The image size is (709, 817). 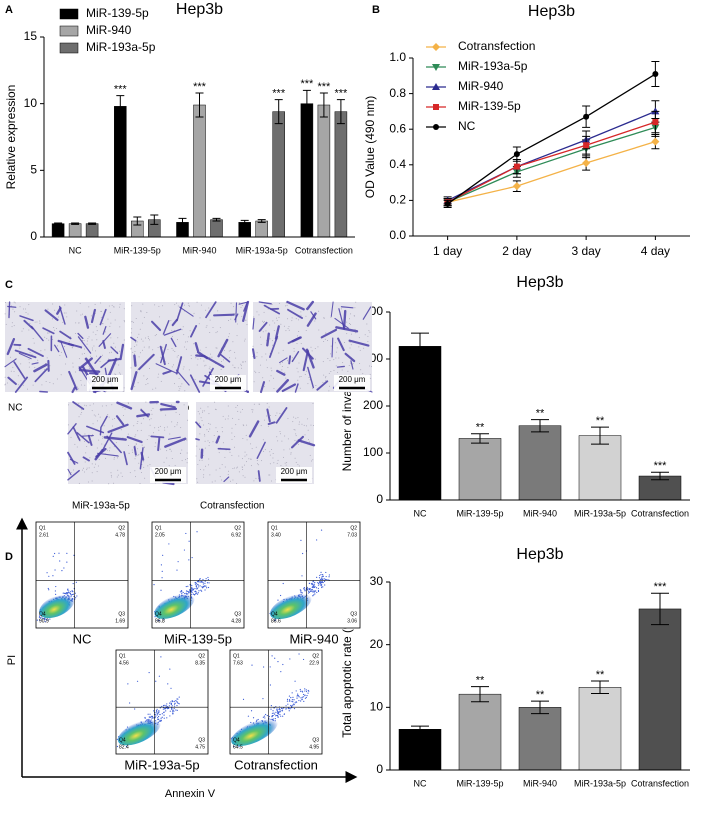 I want to click on error-bar, so click(x=660, y=609).